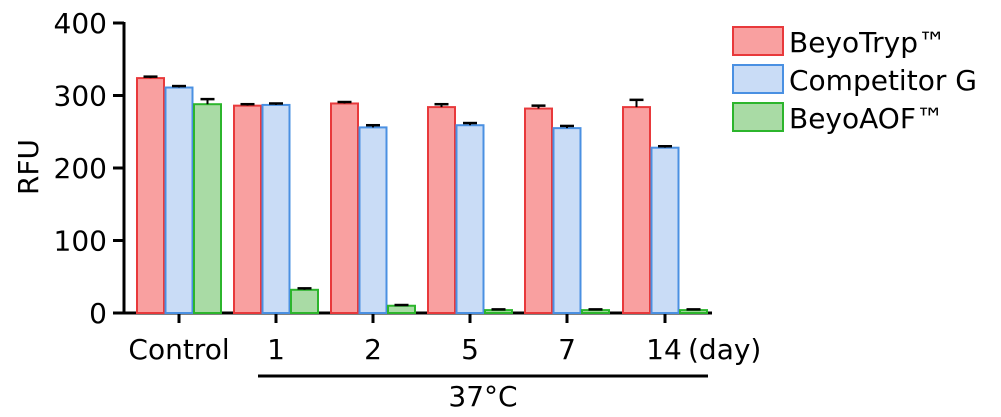  What do you see at coordinates (470, 349) in the screenshot?
I see `x-tick-label: 5` at bounding box center [470, 349].